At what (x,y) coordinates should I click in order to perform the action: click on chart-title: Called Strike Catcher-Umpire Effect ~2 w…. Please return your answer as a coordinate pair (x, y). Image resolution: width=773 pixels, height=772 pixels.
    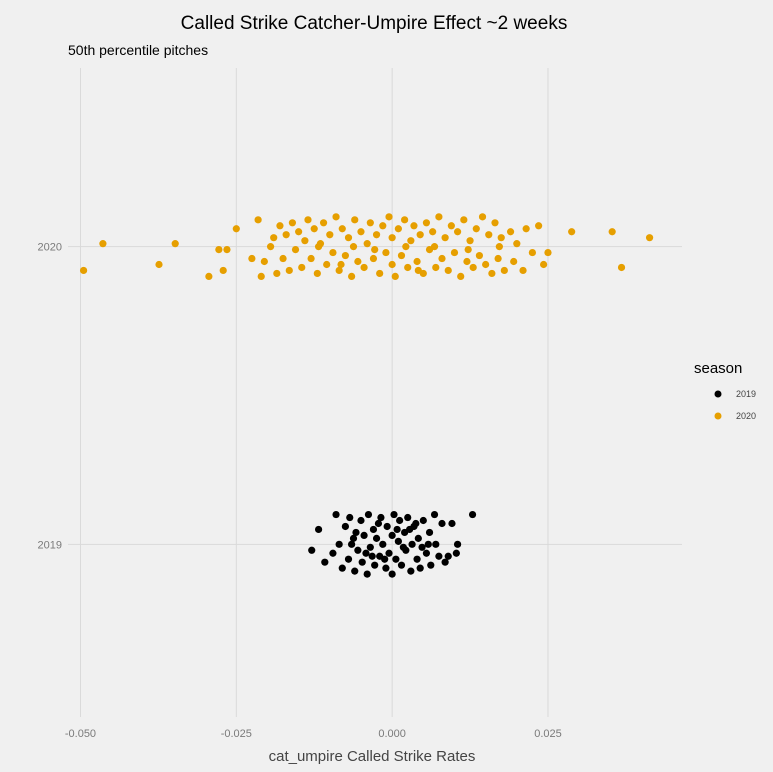
    Looking at the image, I should click on (374, 23).